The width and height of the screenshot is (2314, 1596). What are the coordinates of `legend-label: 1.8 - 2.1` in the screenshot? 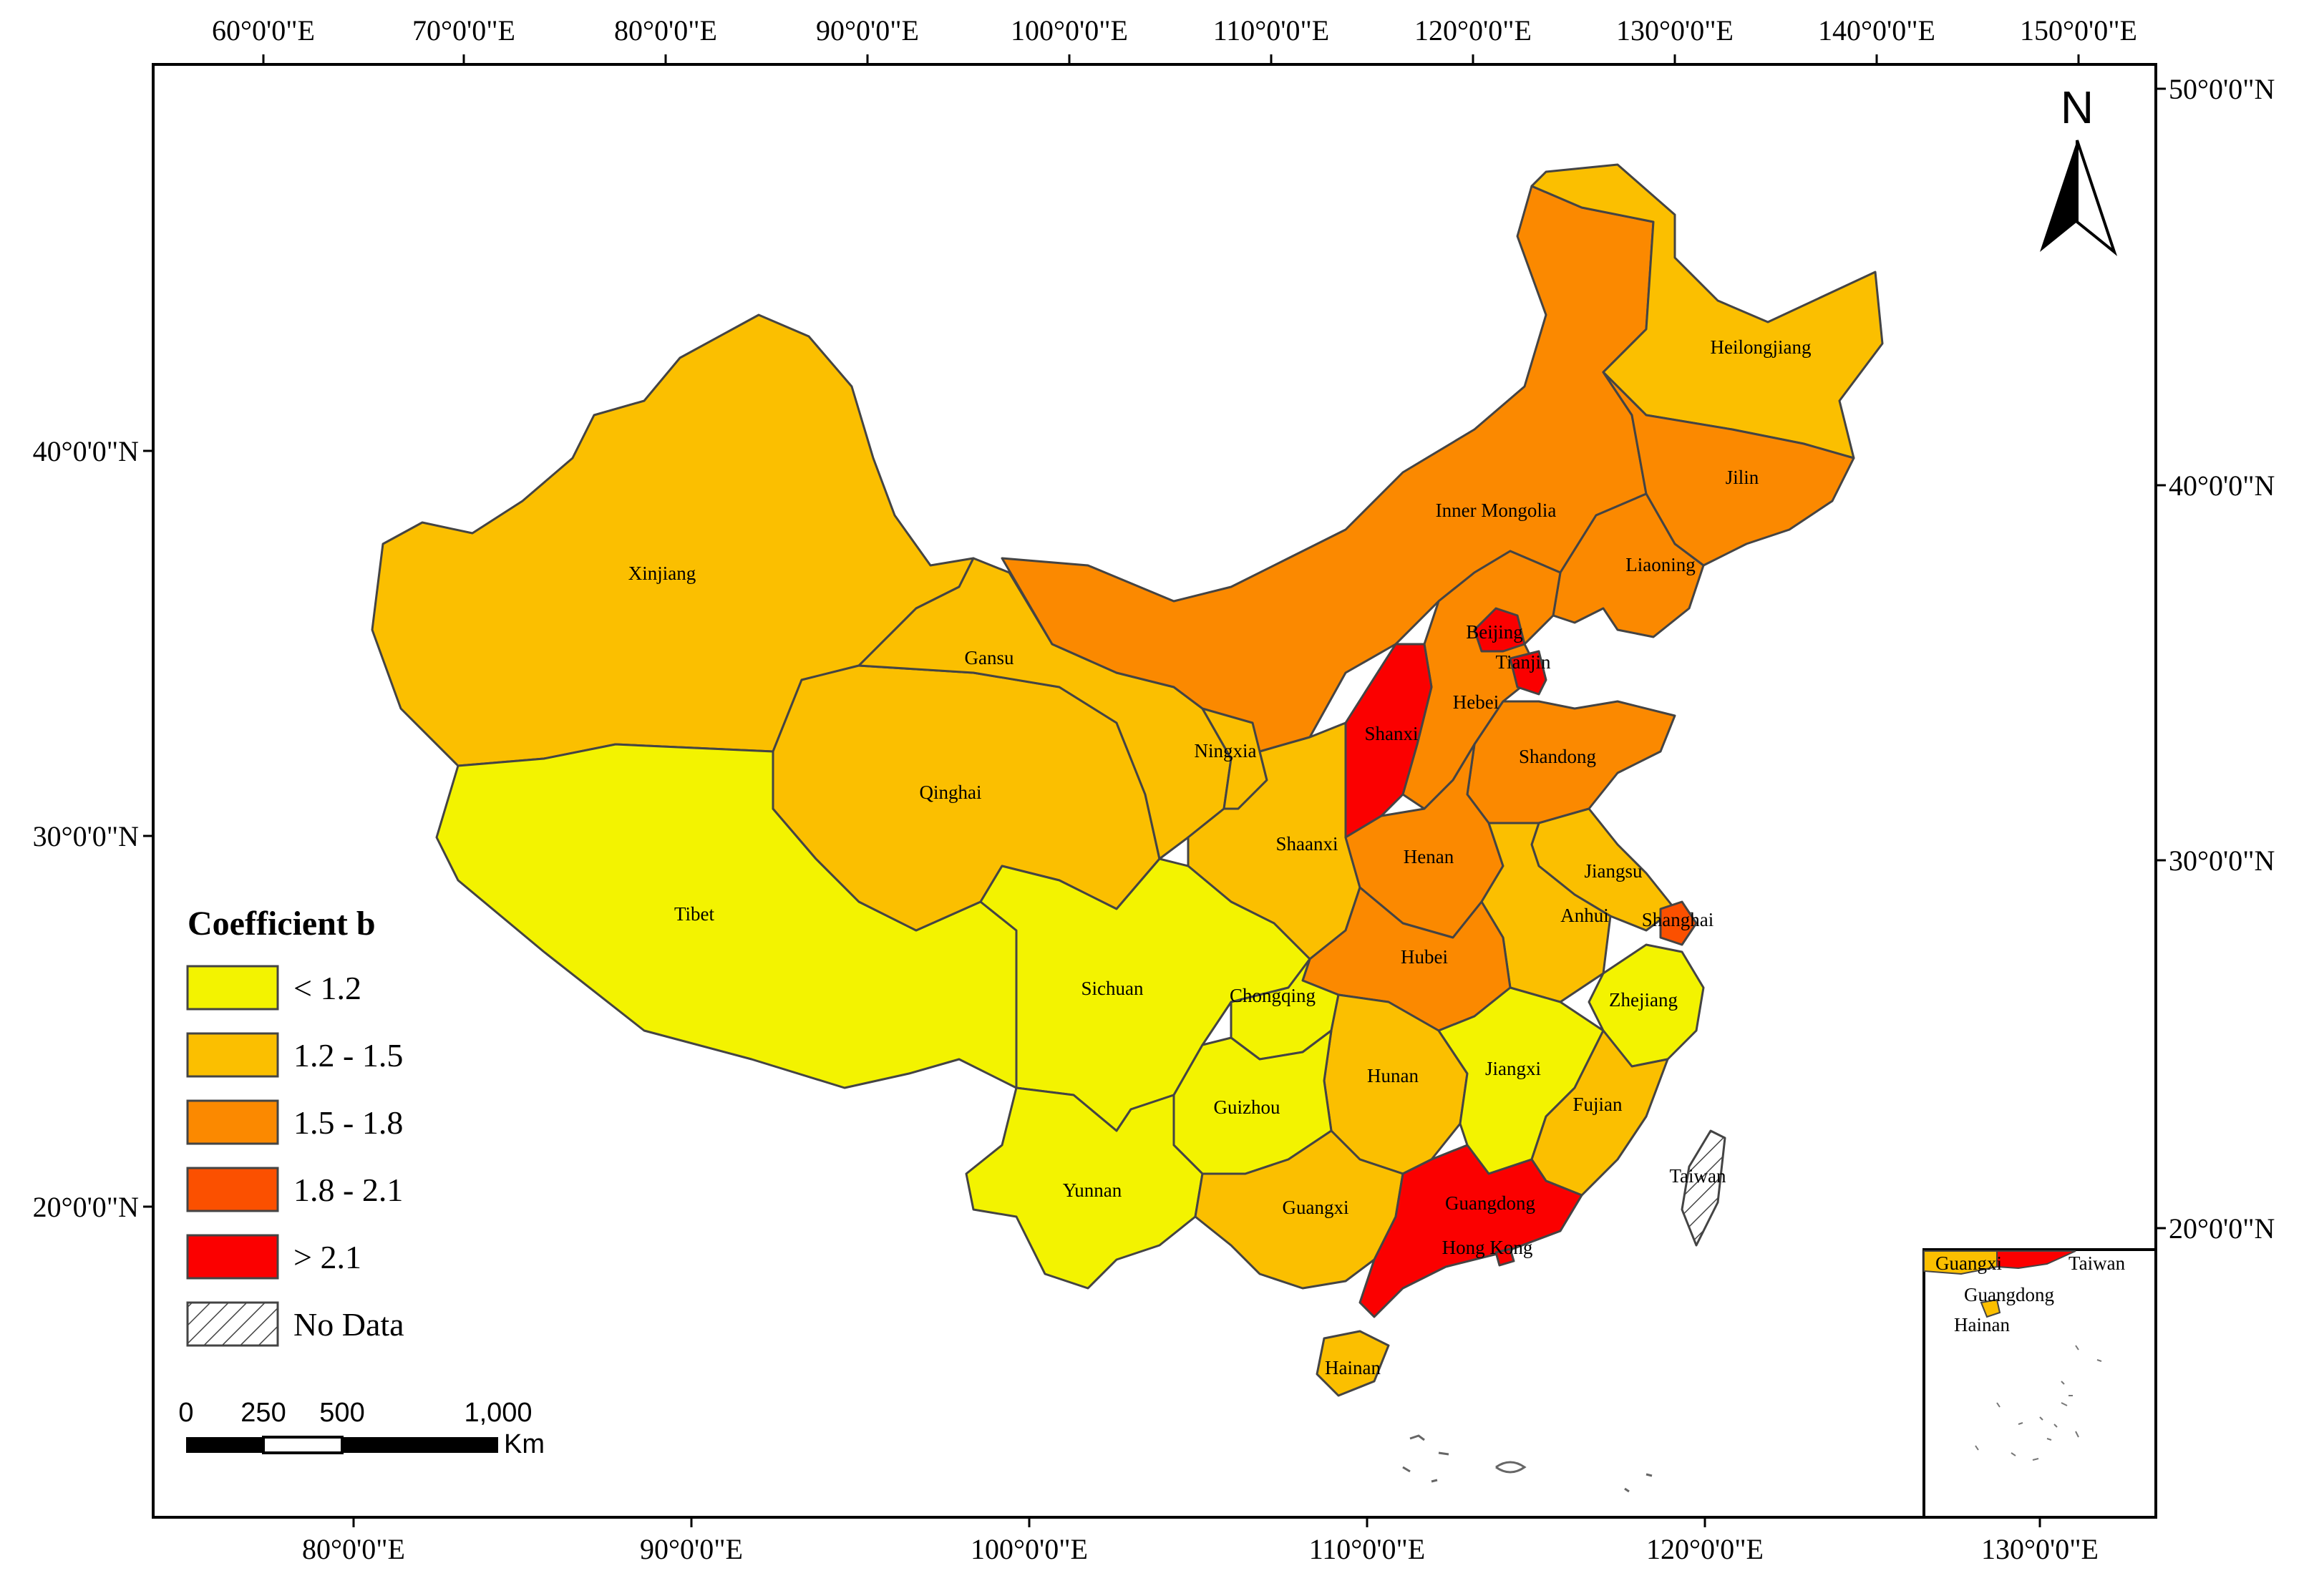 It's located at (348, 1190).